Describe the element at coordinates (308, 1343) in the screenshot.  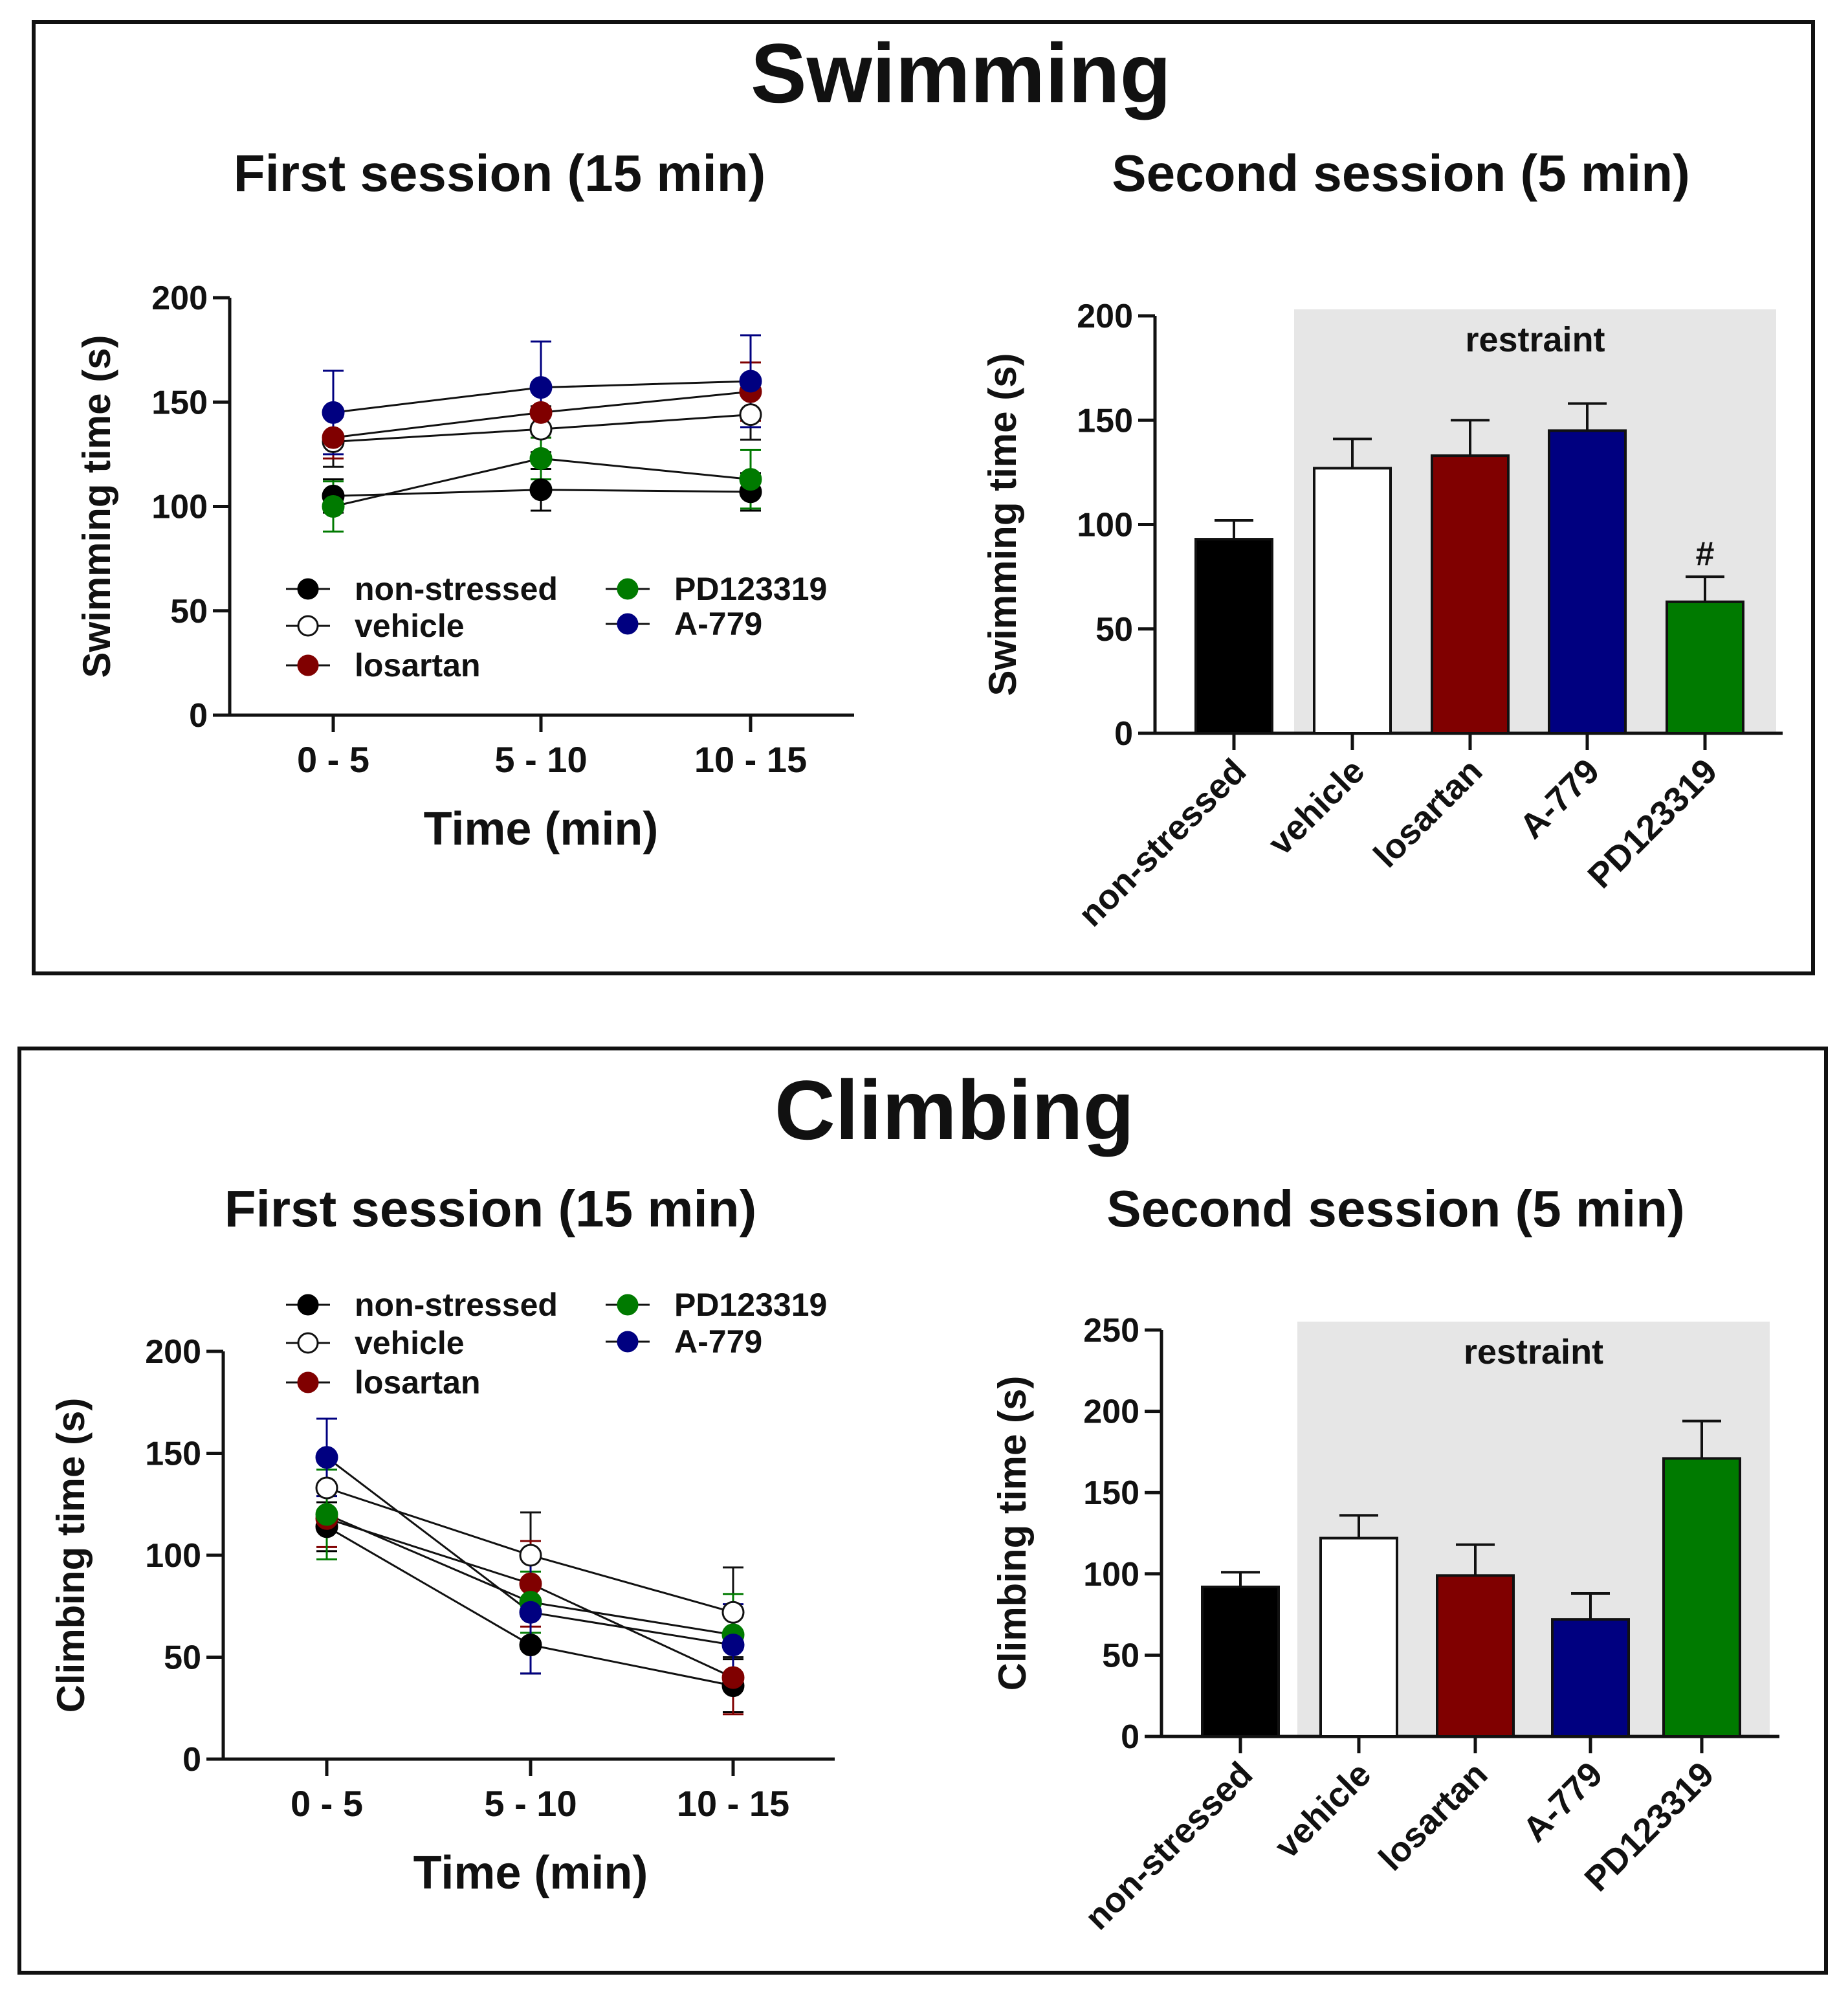
I see `climb-line-legend-marker-vehicle` at that location.